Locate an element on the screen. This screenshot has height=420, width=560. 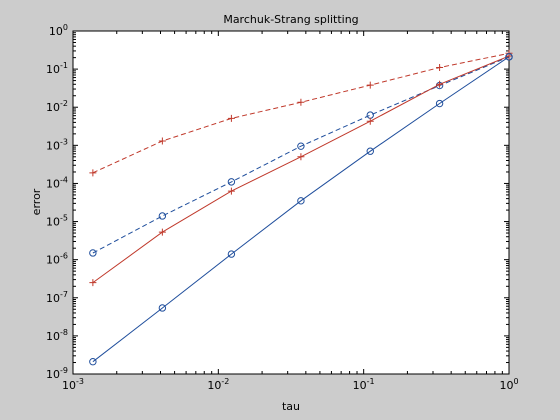
x-tick-label: 10⁰ is located at coordinates (508, 384).